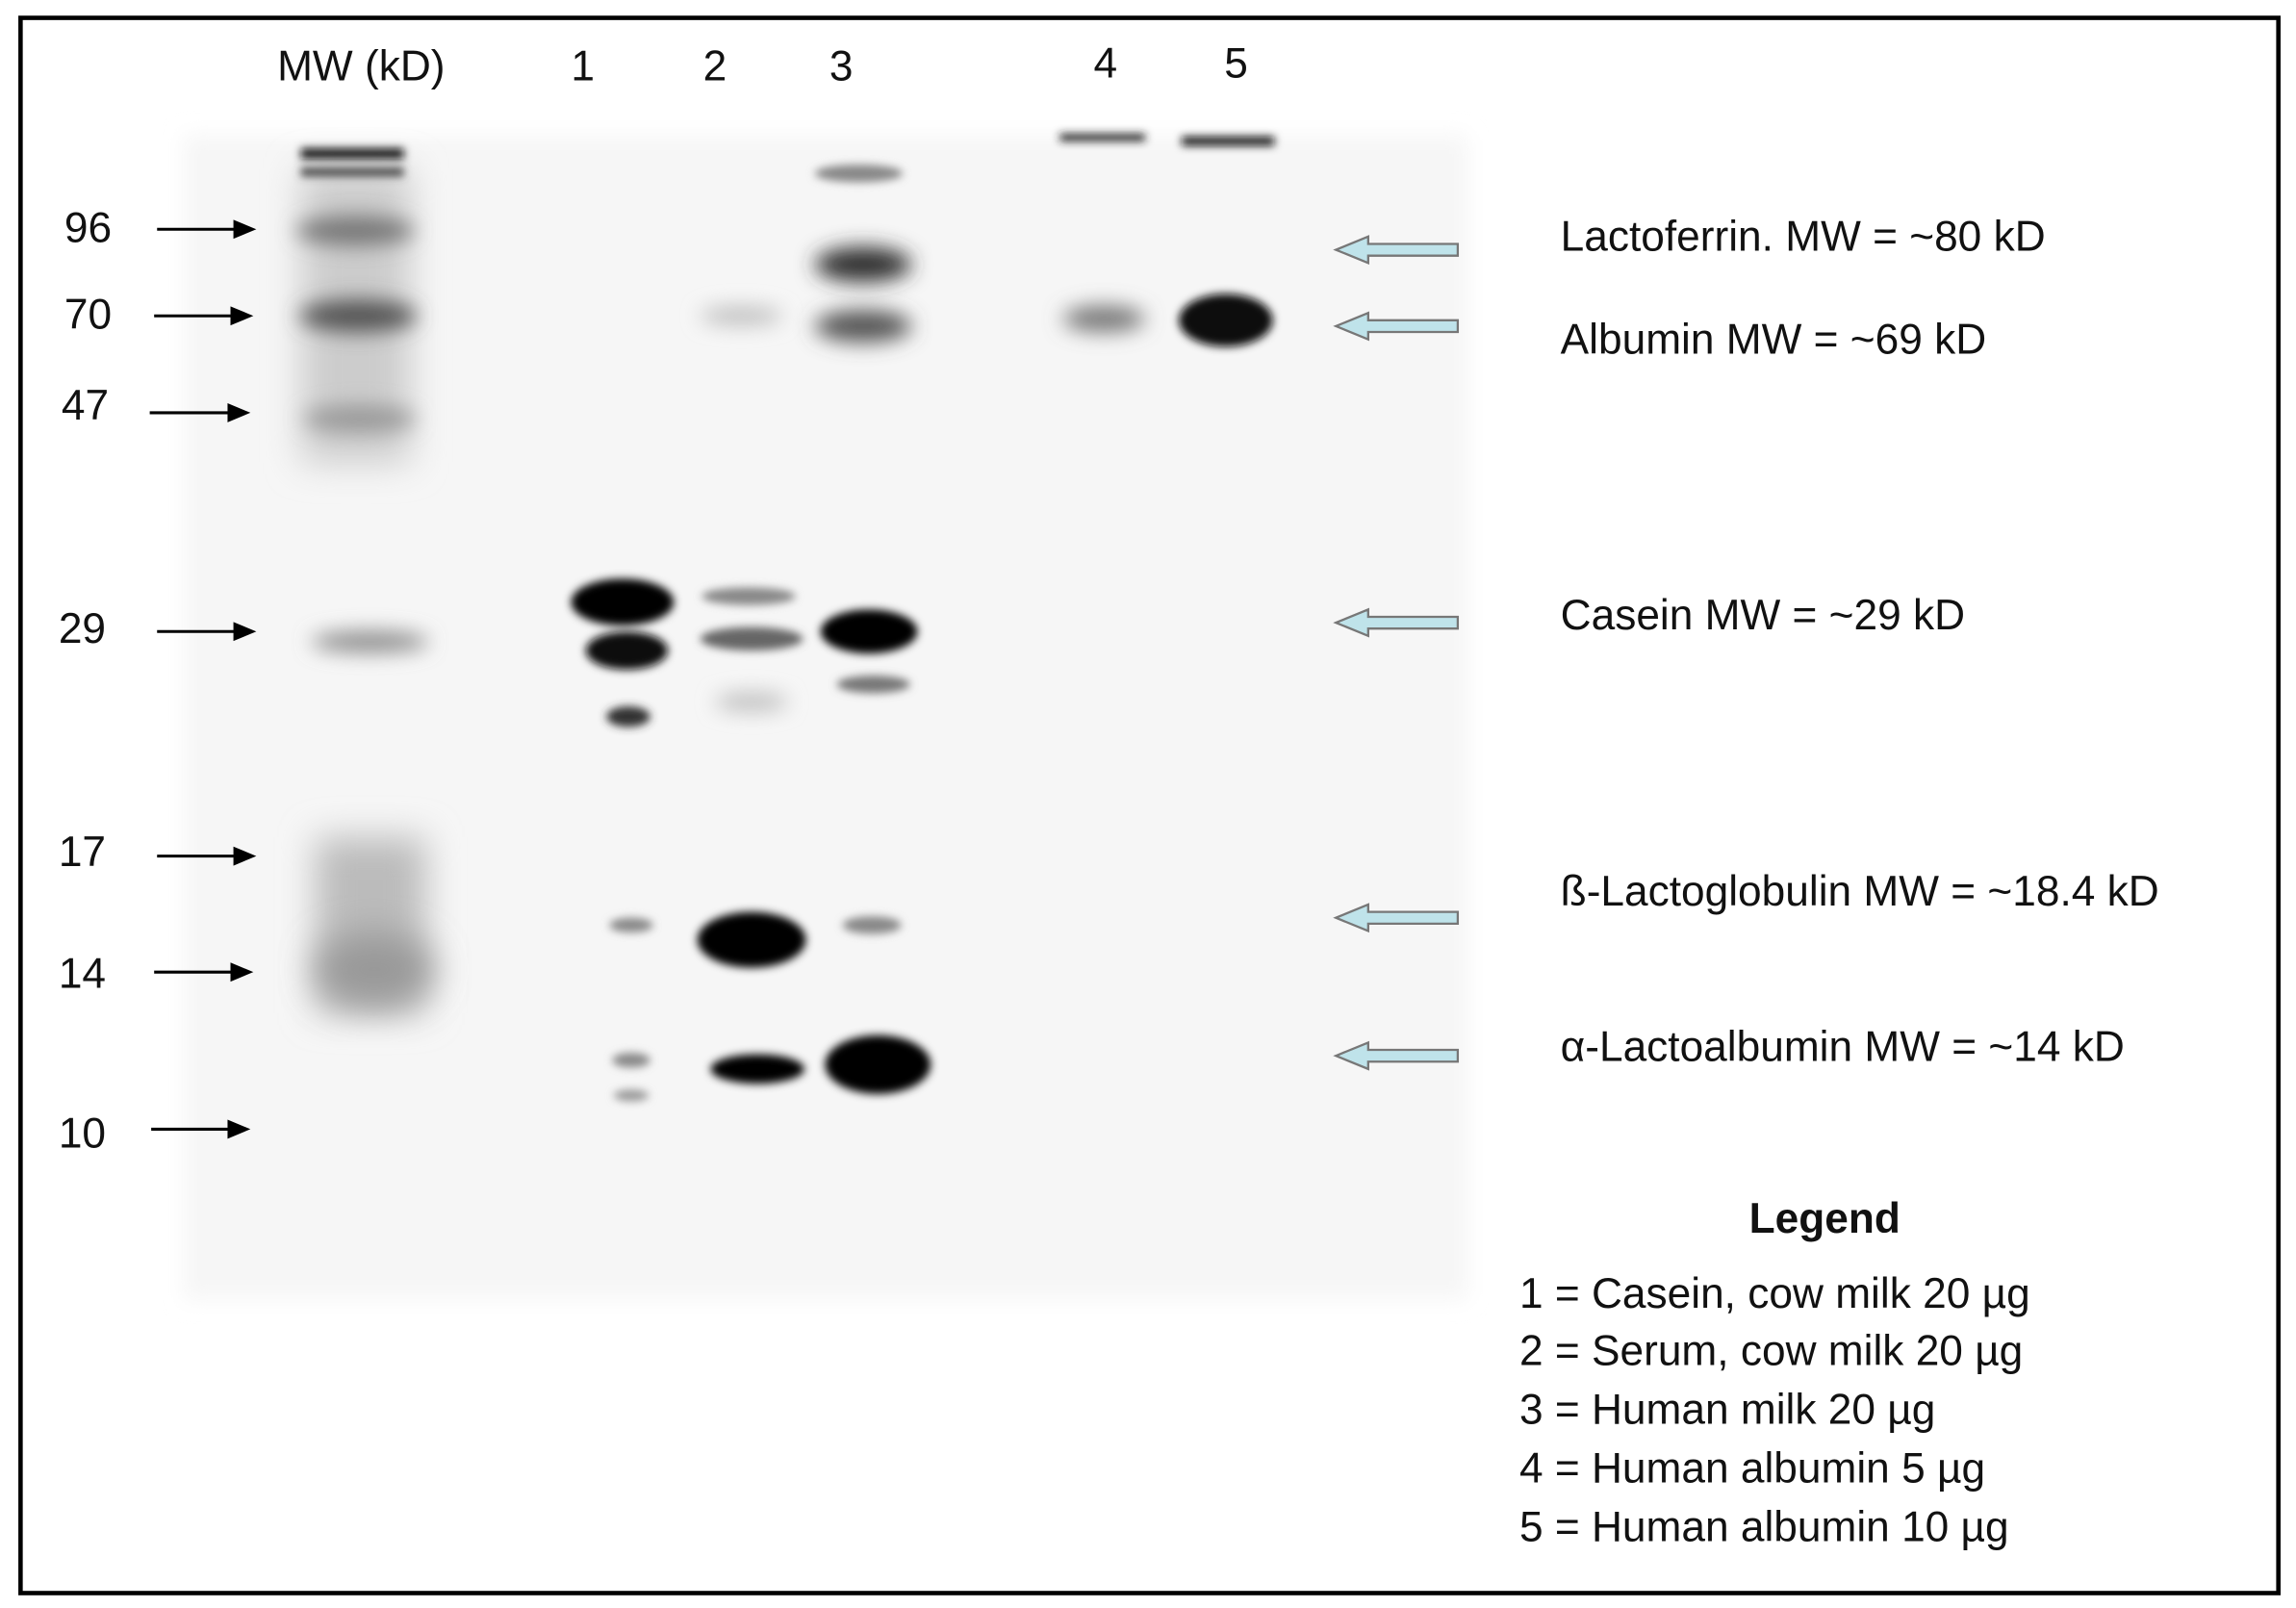 The width and height of the screenshot is (2296, 1608). I want to click on legend-item: 5 = Human albumin 10 µg, so click(1764, 1527).